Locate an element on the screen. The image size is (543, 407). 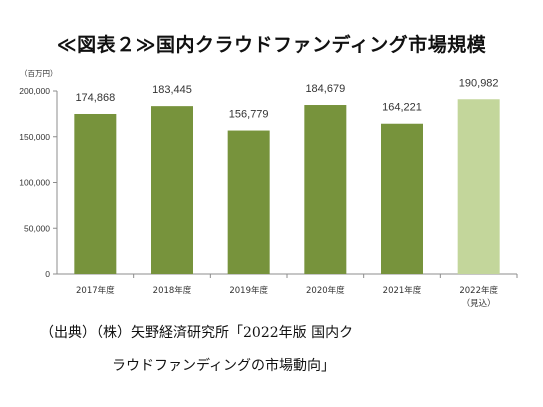
chart-title: ≪図表２≫国内クラウドファンディング市場規模 is located at coordinates (271, 45).